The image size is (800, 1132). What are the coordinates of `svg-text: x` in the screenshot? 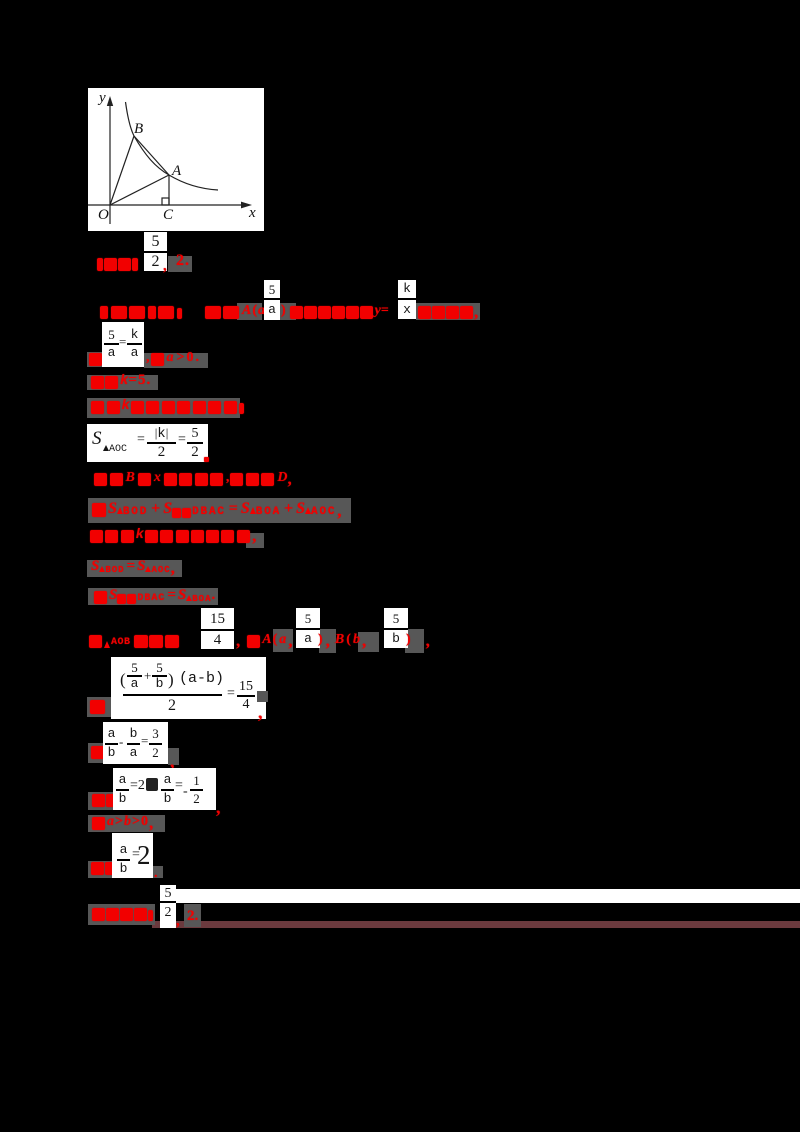 It's located at (252, 213).